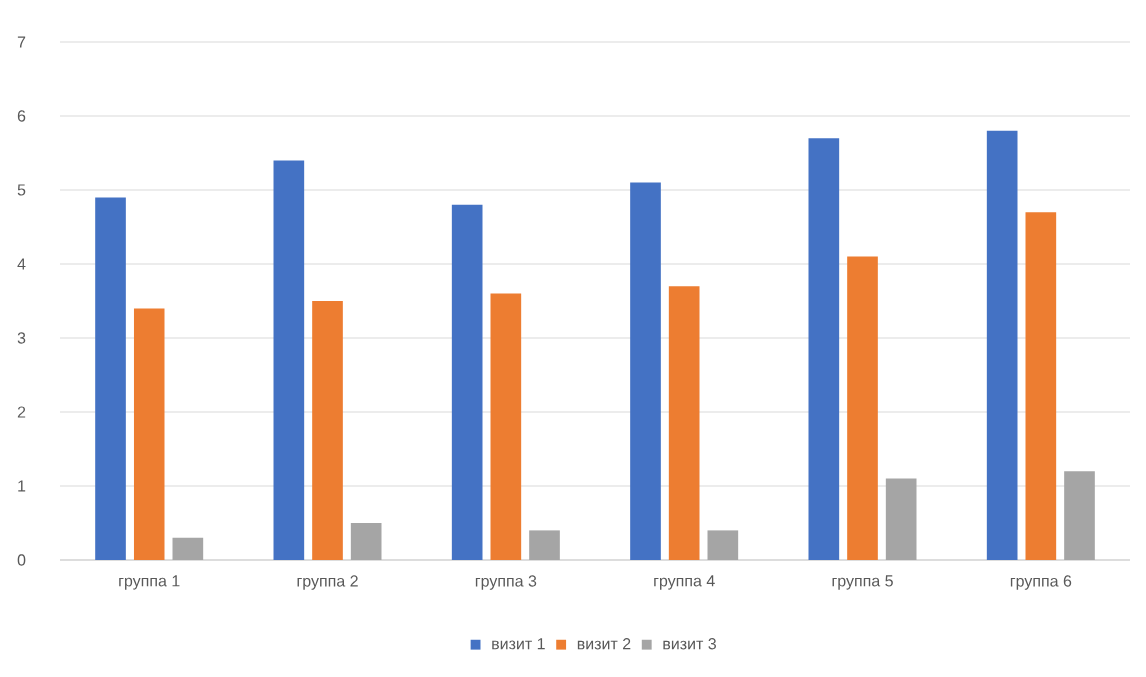 The height and width of the screenshot is (677, 1146). Describe the element at coordinates (22, 486) in the screenshot. I see `y-tick-label: 1` at that location.